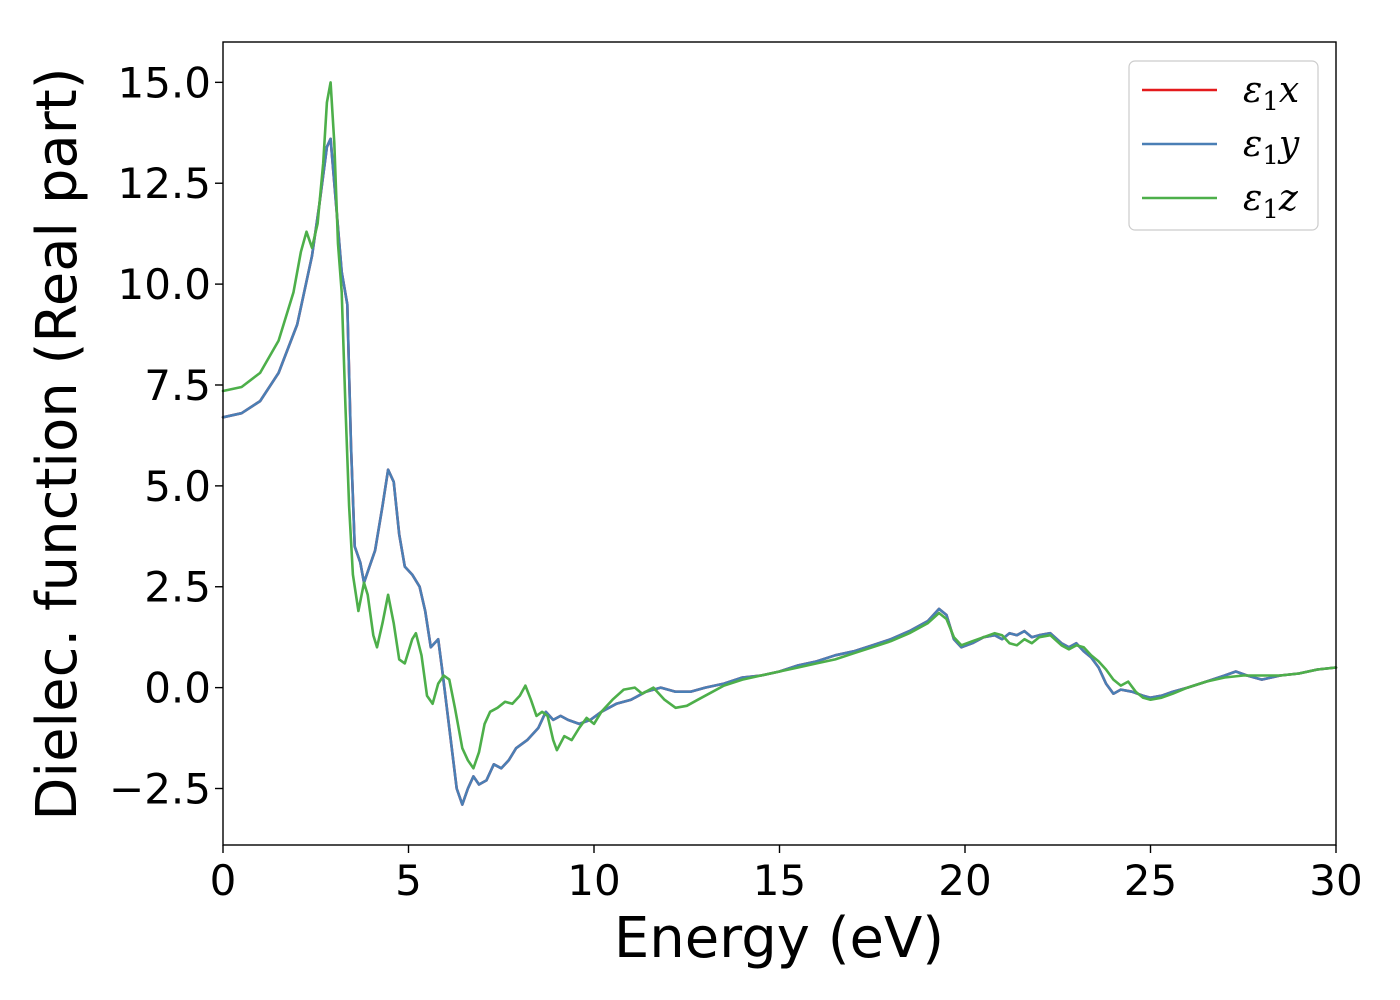 This screenshot has width=1400, height=1000. I want to click on x-axis-title: Energy (eV), so click(779, 938).